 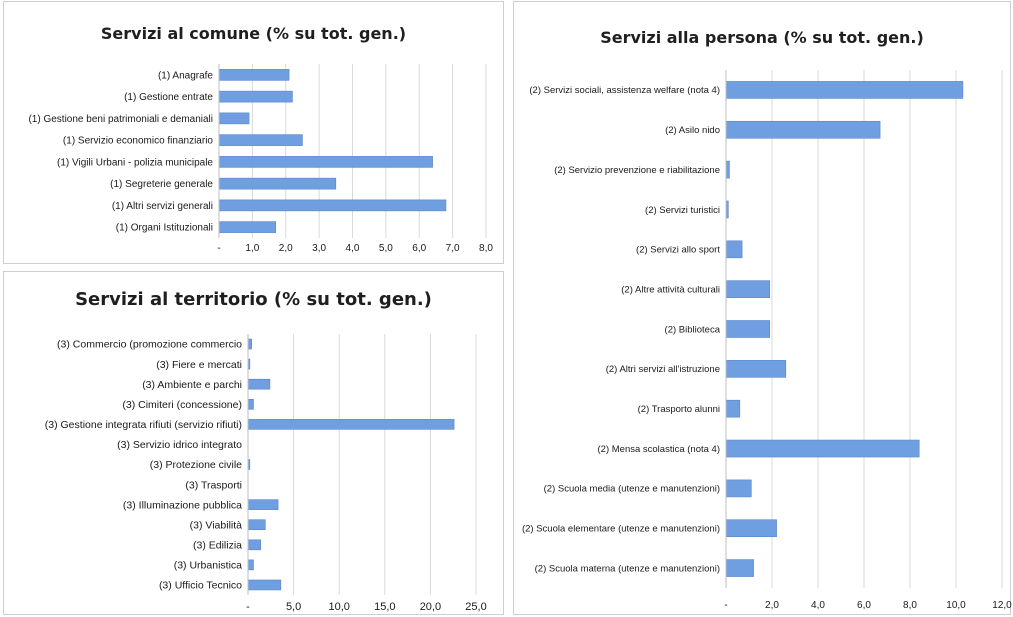 I want to click on chart-title: Servizi al territorio (% su tot. gen.), so click(x=253, y=299).